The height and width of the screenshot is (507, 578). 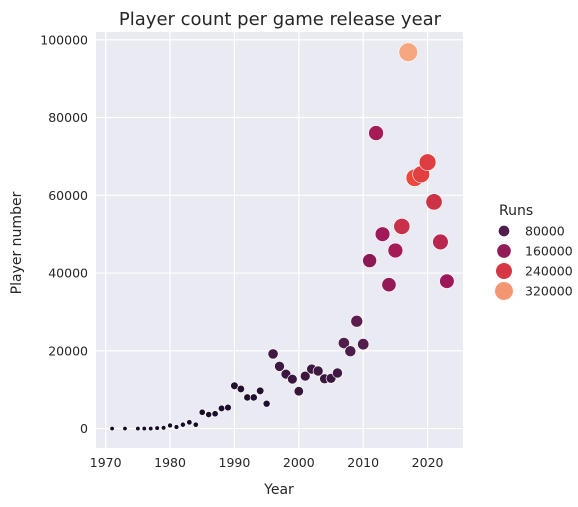 I want to click on x-axis-label: Year, so click(x=278, y=490).